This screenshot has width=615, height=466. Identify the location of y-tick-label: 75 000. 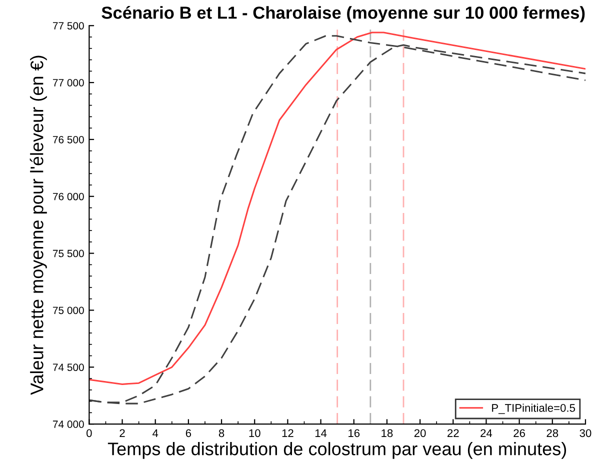
(68, 310).